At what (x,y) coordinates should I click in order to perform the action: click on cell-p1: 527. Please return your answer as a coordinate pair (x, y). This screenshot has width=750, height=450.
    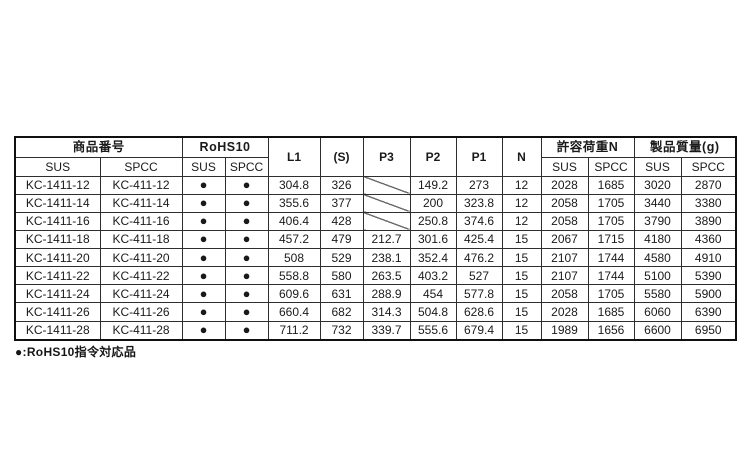
    Looking at the image, I should click on (479, 276).